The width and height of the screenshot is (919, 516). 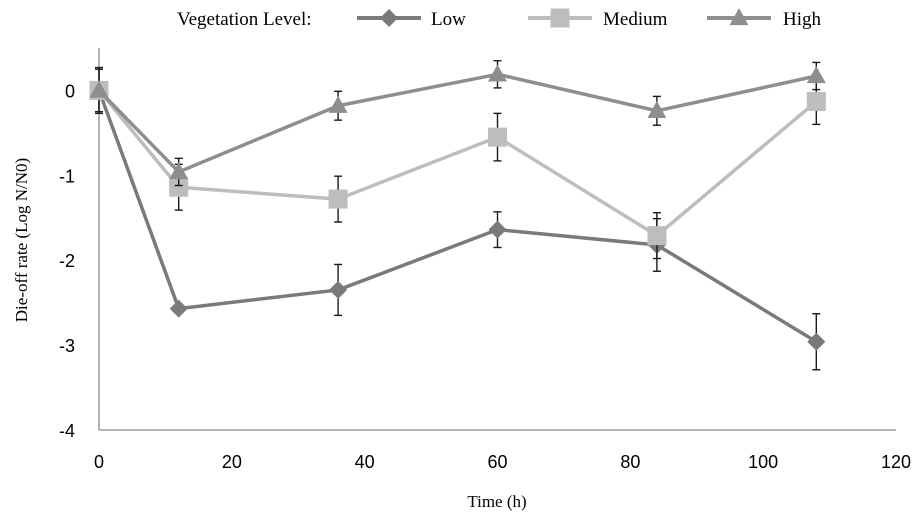 I want to click on legend-title: Vegetation Level:, so click(x=244, y=19).